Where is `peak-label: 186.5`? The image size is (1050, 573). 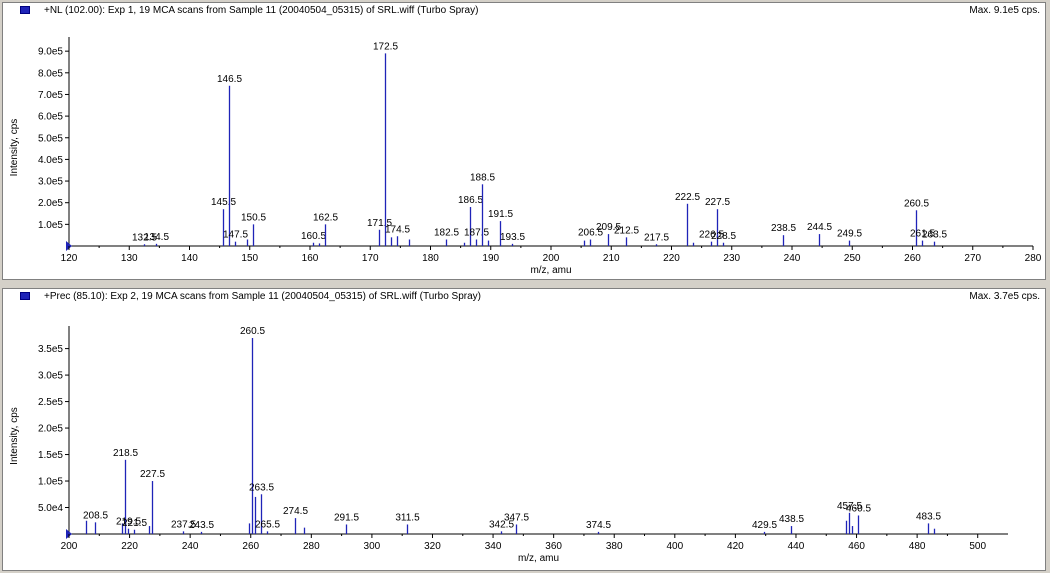
peak-label: 186.5 is located at coordinates (470, 200).